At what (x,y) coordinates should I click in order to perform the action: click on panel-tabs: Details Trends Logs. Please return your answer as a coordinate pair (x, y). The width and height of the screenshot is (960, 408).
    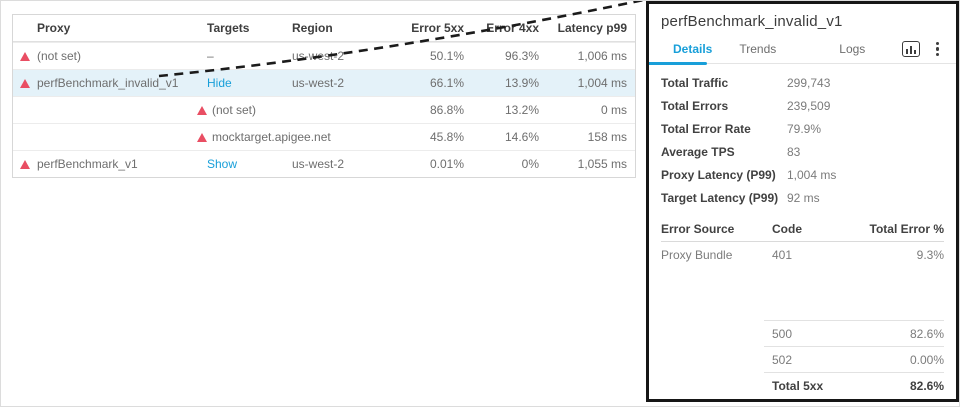
    Looking at the image, I should click on (802, 49).